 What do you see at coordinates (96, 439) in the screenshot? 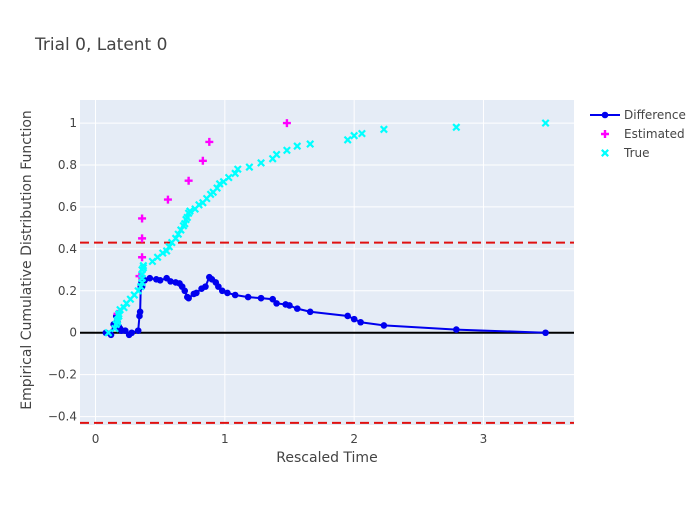
I see `x-tick-label: 0` at bounding box center [96, 439].